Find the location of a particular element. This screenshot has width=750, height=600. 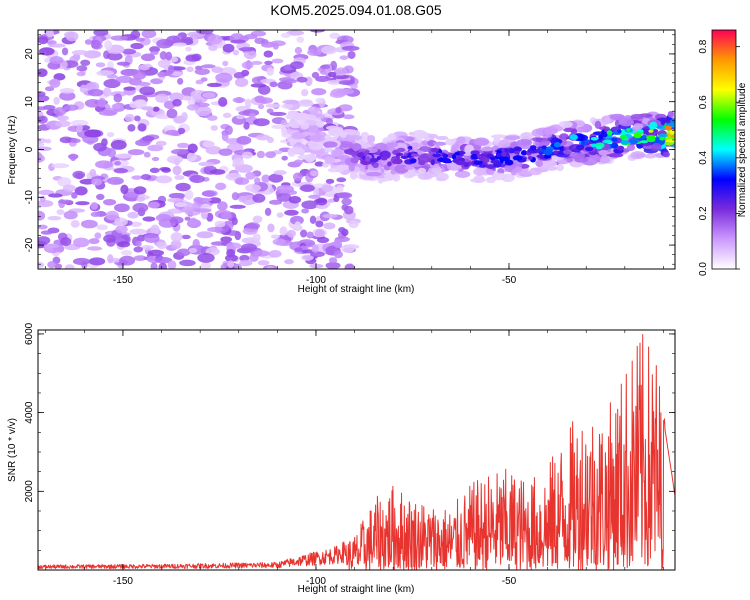

x-tick-label: -50 is located at coordinates (509, 581).